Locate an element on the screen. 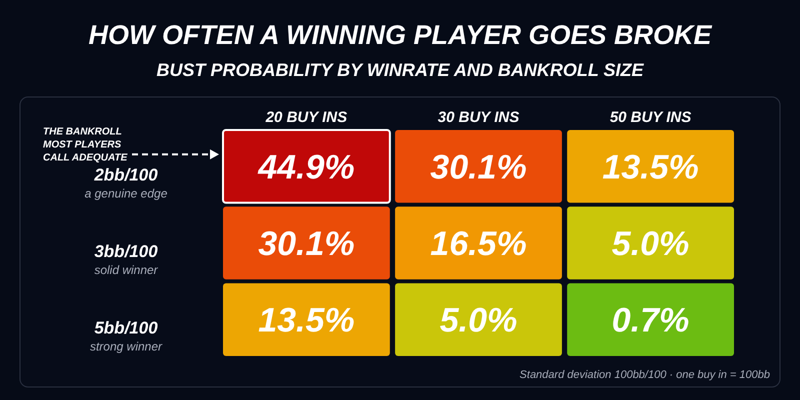 The width and height of the screenshot is (800, 400). y-tick-label: 5bb/100 strong winner is located at coordinates (127, 336).